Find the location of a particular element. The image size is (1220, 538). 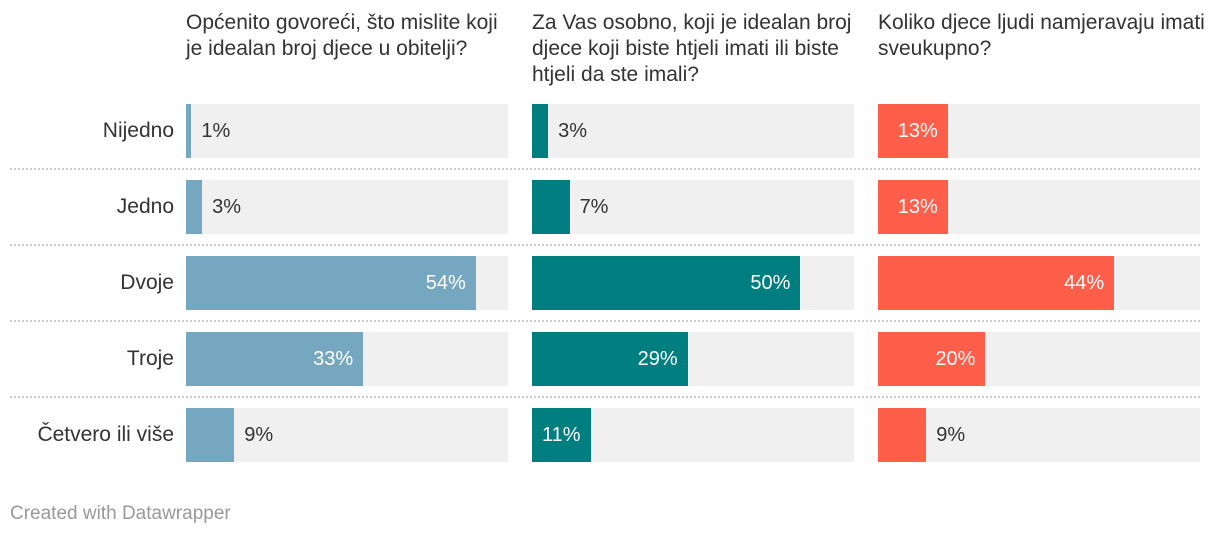

data-label: 1% is located at coordinates (216, 131).